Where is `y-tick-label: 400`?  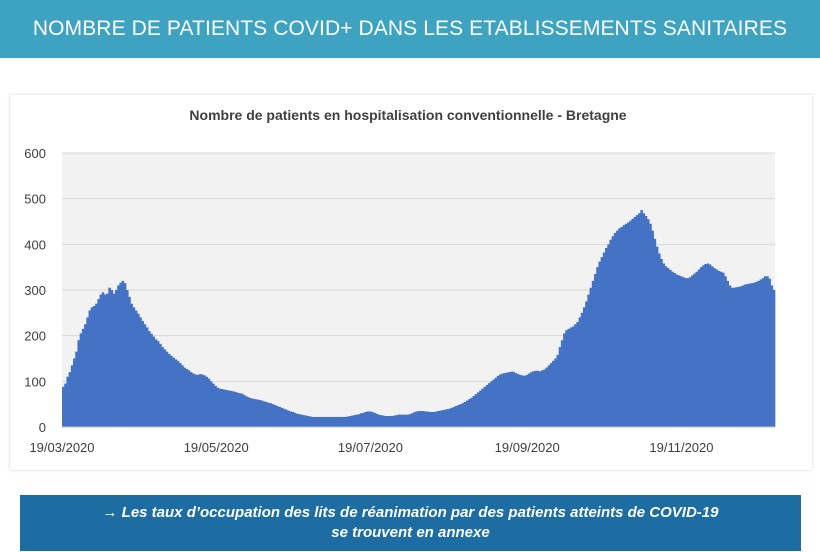 y-tick-label: 400 is located at coordinates (35, 244).